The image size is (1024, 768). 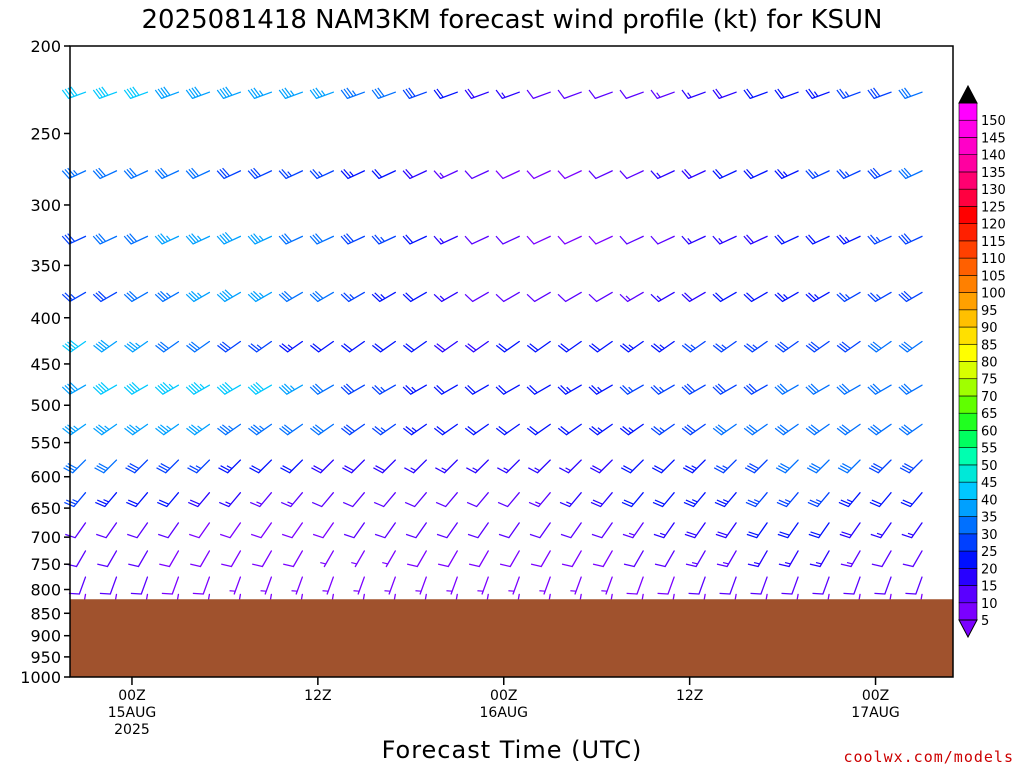 What do you see at coordinates (968, 197) in the screenshot?
I see `colorbar-swatch` at bounding box center [968, 197].